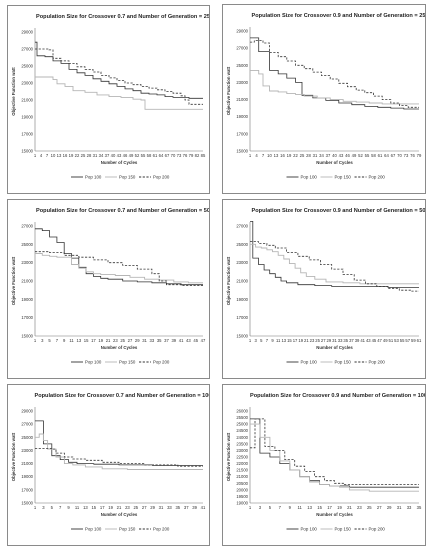 Image resolution: width=434 pixels, height=550 pixels. I want to click on x-tick-label: 39, so click(173, 340).